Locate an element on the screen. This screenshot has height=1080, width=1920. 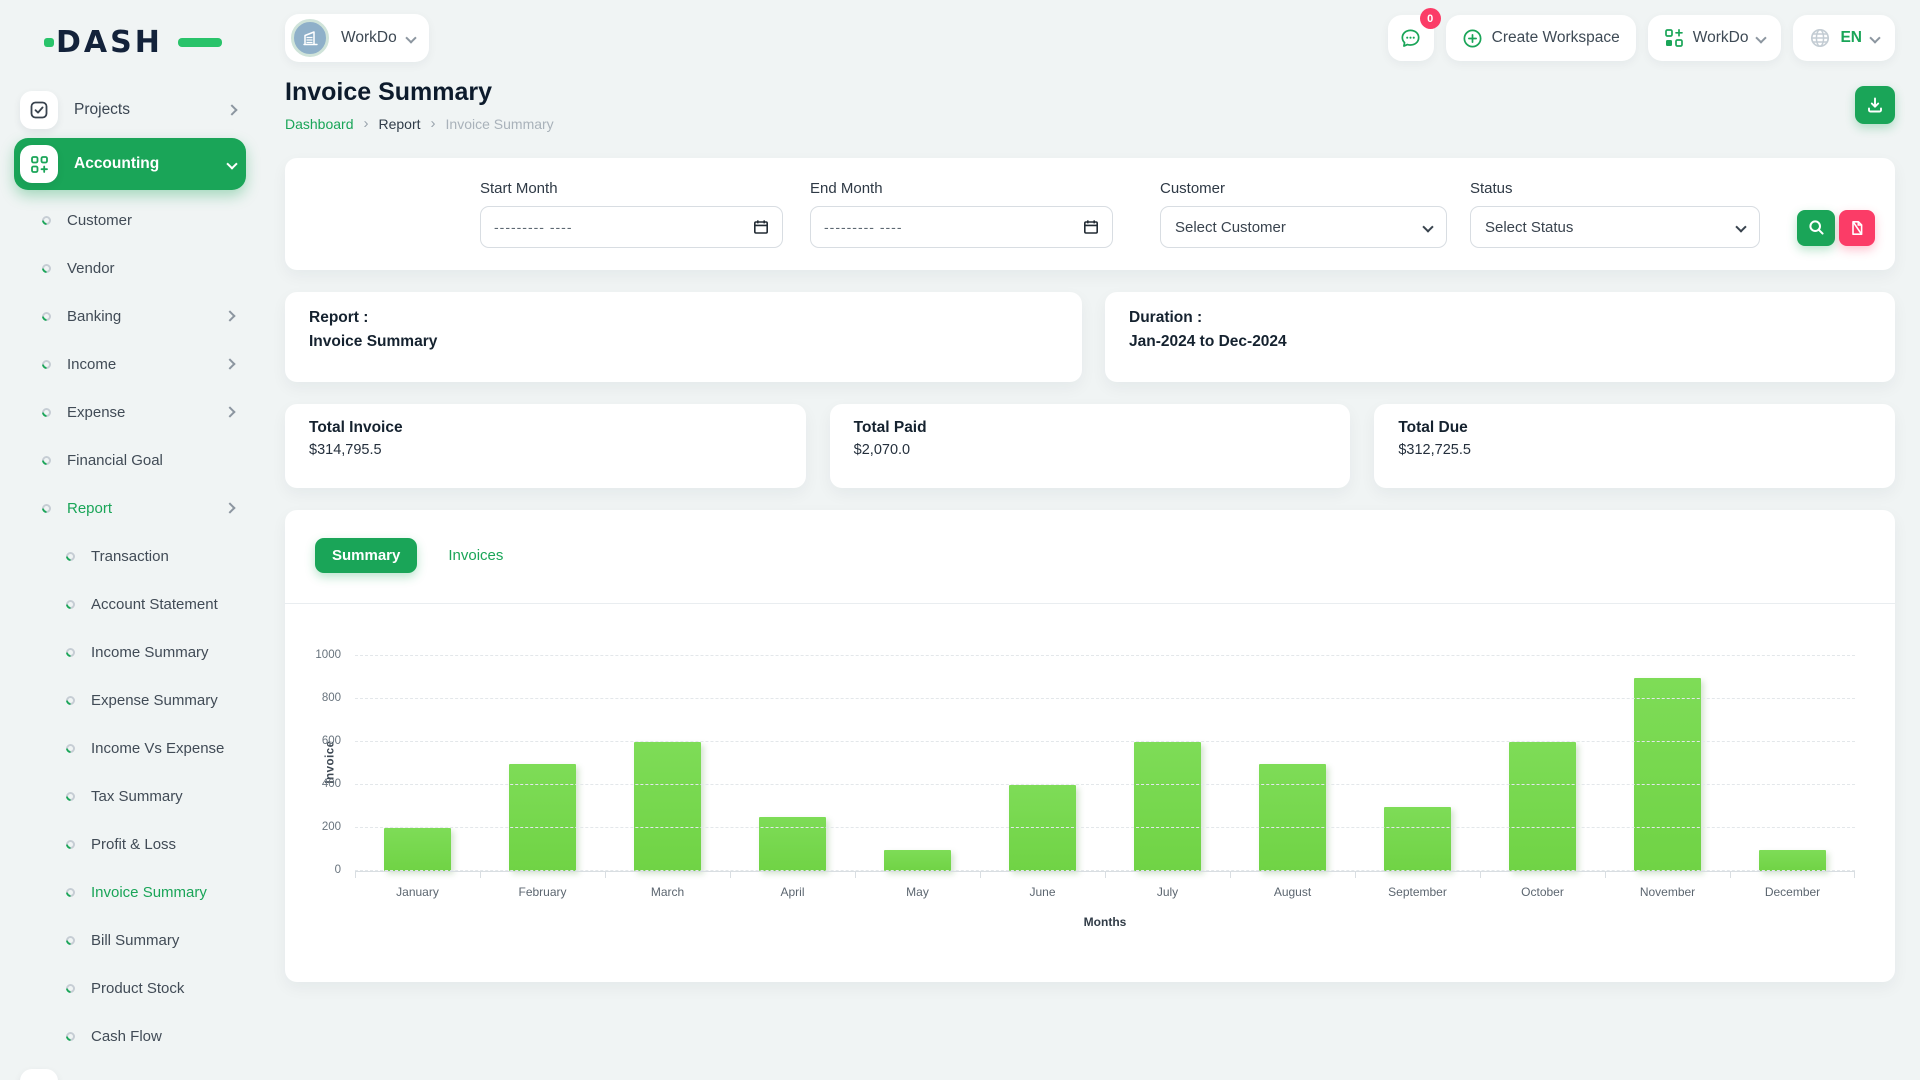
bar-cell-march is located at coordinates (667, 767).